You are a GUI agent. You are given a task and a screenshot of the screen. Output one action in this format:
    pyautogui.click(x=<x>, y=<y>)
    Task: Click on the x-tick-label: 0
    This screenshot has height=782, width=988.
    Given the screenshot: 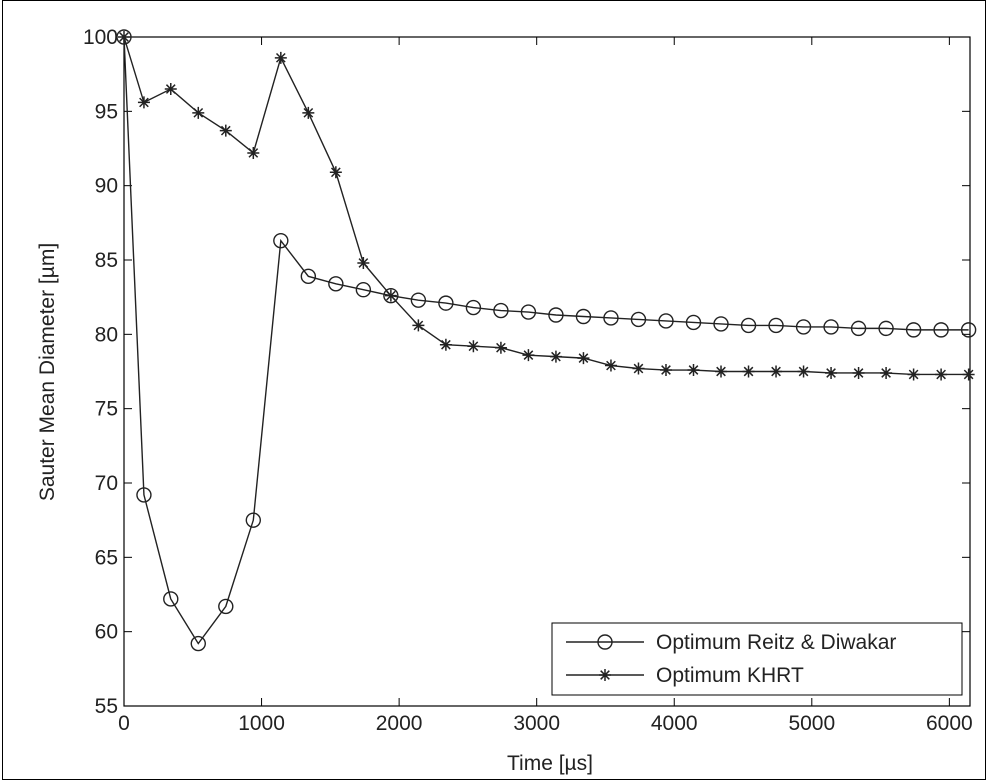 What is the action you would take?
    pyautogui.click(x=124, y=723)
    